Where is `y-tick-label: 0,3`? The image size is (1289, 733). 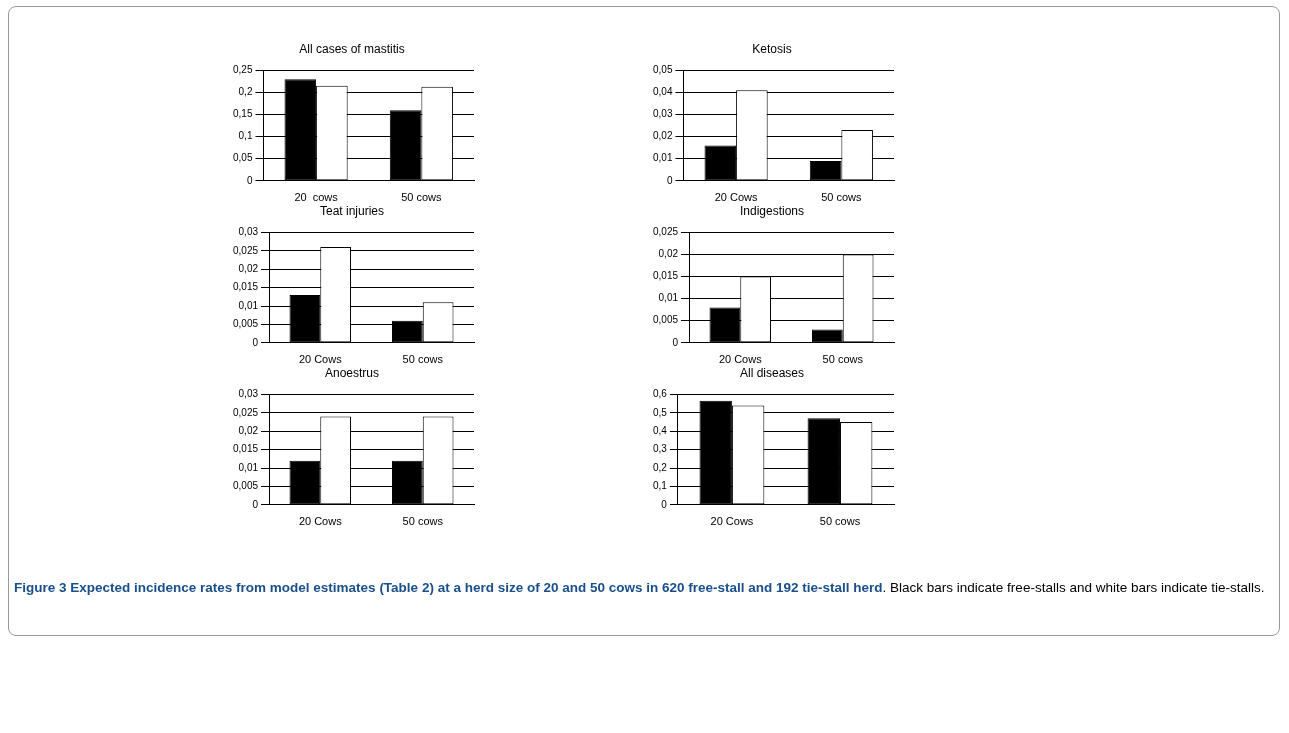
y-tick-label: 0,3 is located at coordinates (660, 449).